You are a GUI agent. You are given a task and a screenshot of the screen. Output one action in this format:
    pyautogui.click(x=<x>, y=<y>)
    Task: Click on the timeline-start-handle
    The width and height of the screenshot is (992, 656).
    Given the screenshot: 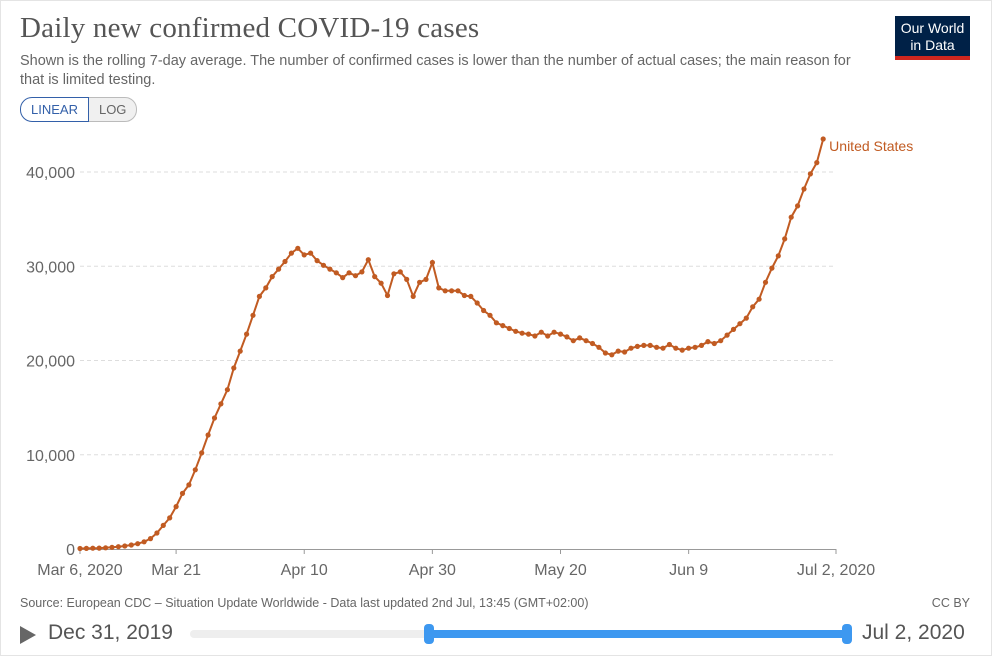 What is the action you would take?
    pyautogui.click(x=429, y=634)
    